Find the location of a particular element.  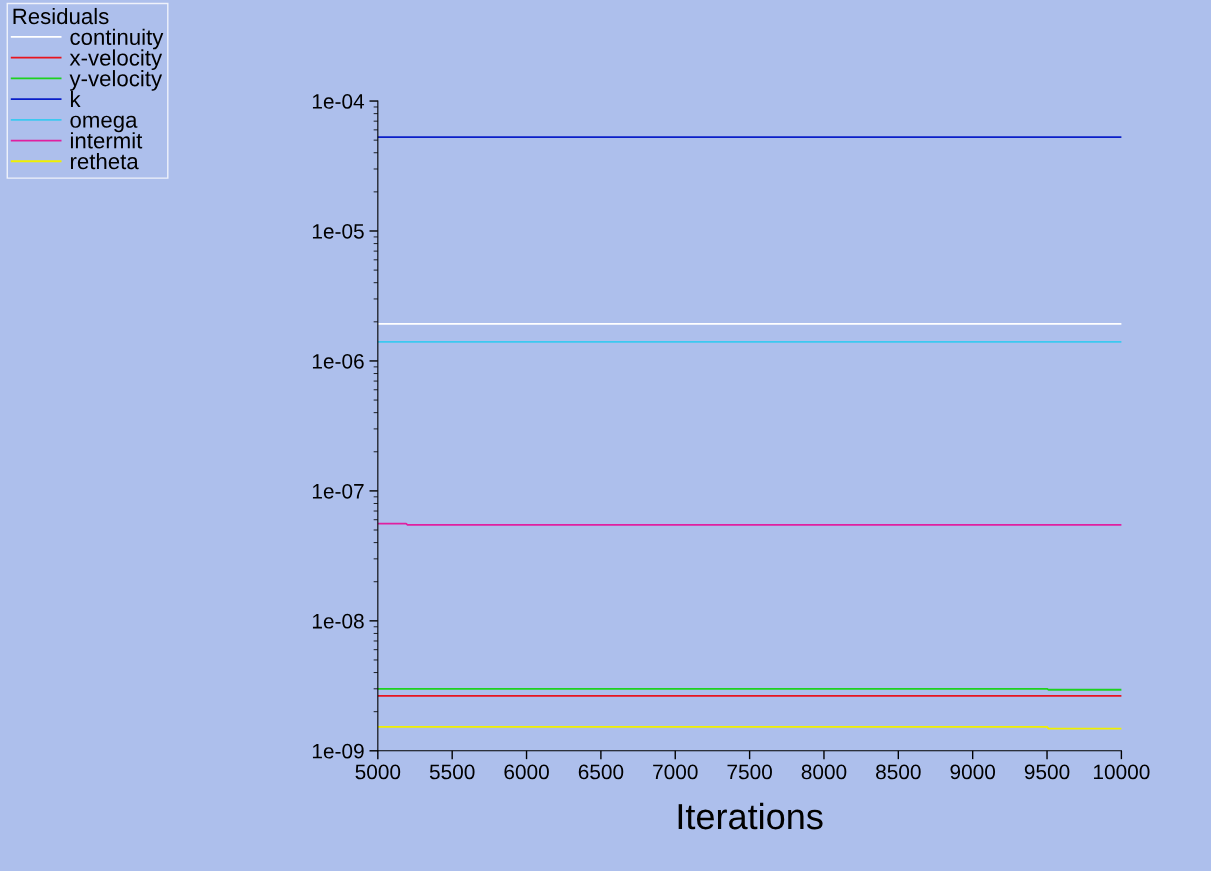

legend-label: continuity is located at coordinates (117, 39).